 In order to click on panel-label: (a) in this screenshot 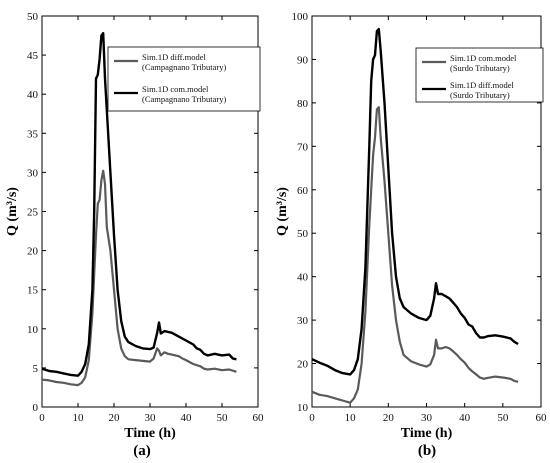, I will do `click(142, 451)`.